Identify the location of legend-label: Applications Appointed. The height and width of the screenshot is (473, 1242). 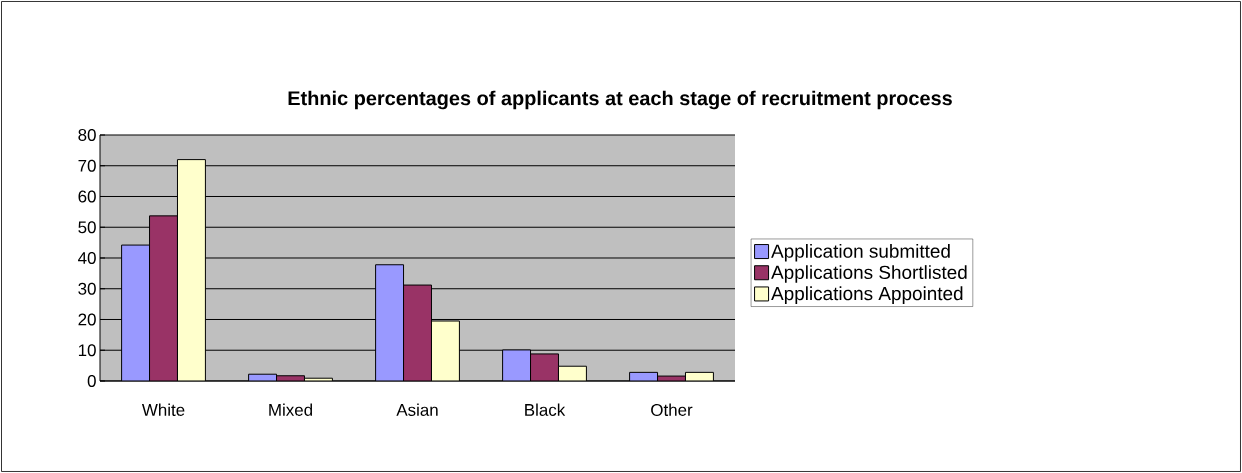
(867, 295).